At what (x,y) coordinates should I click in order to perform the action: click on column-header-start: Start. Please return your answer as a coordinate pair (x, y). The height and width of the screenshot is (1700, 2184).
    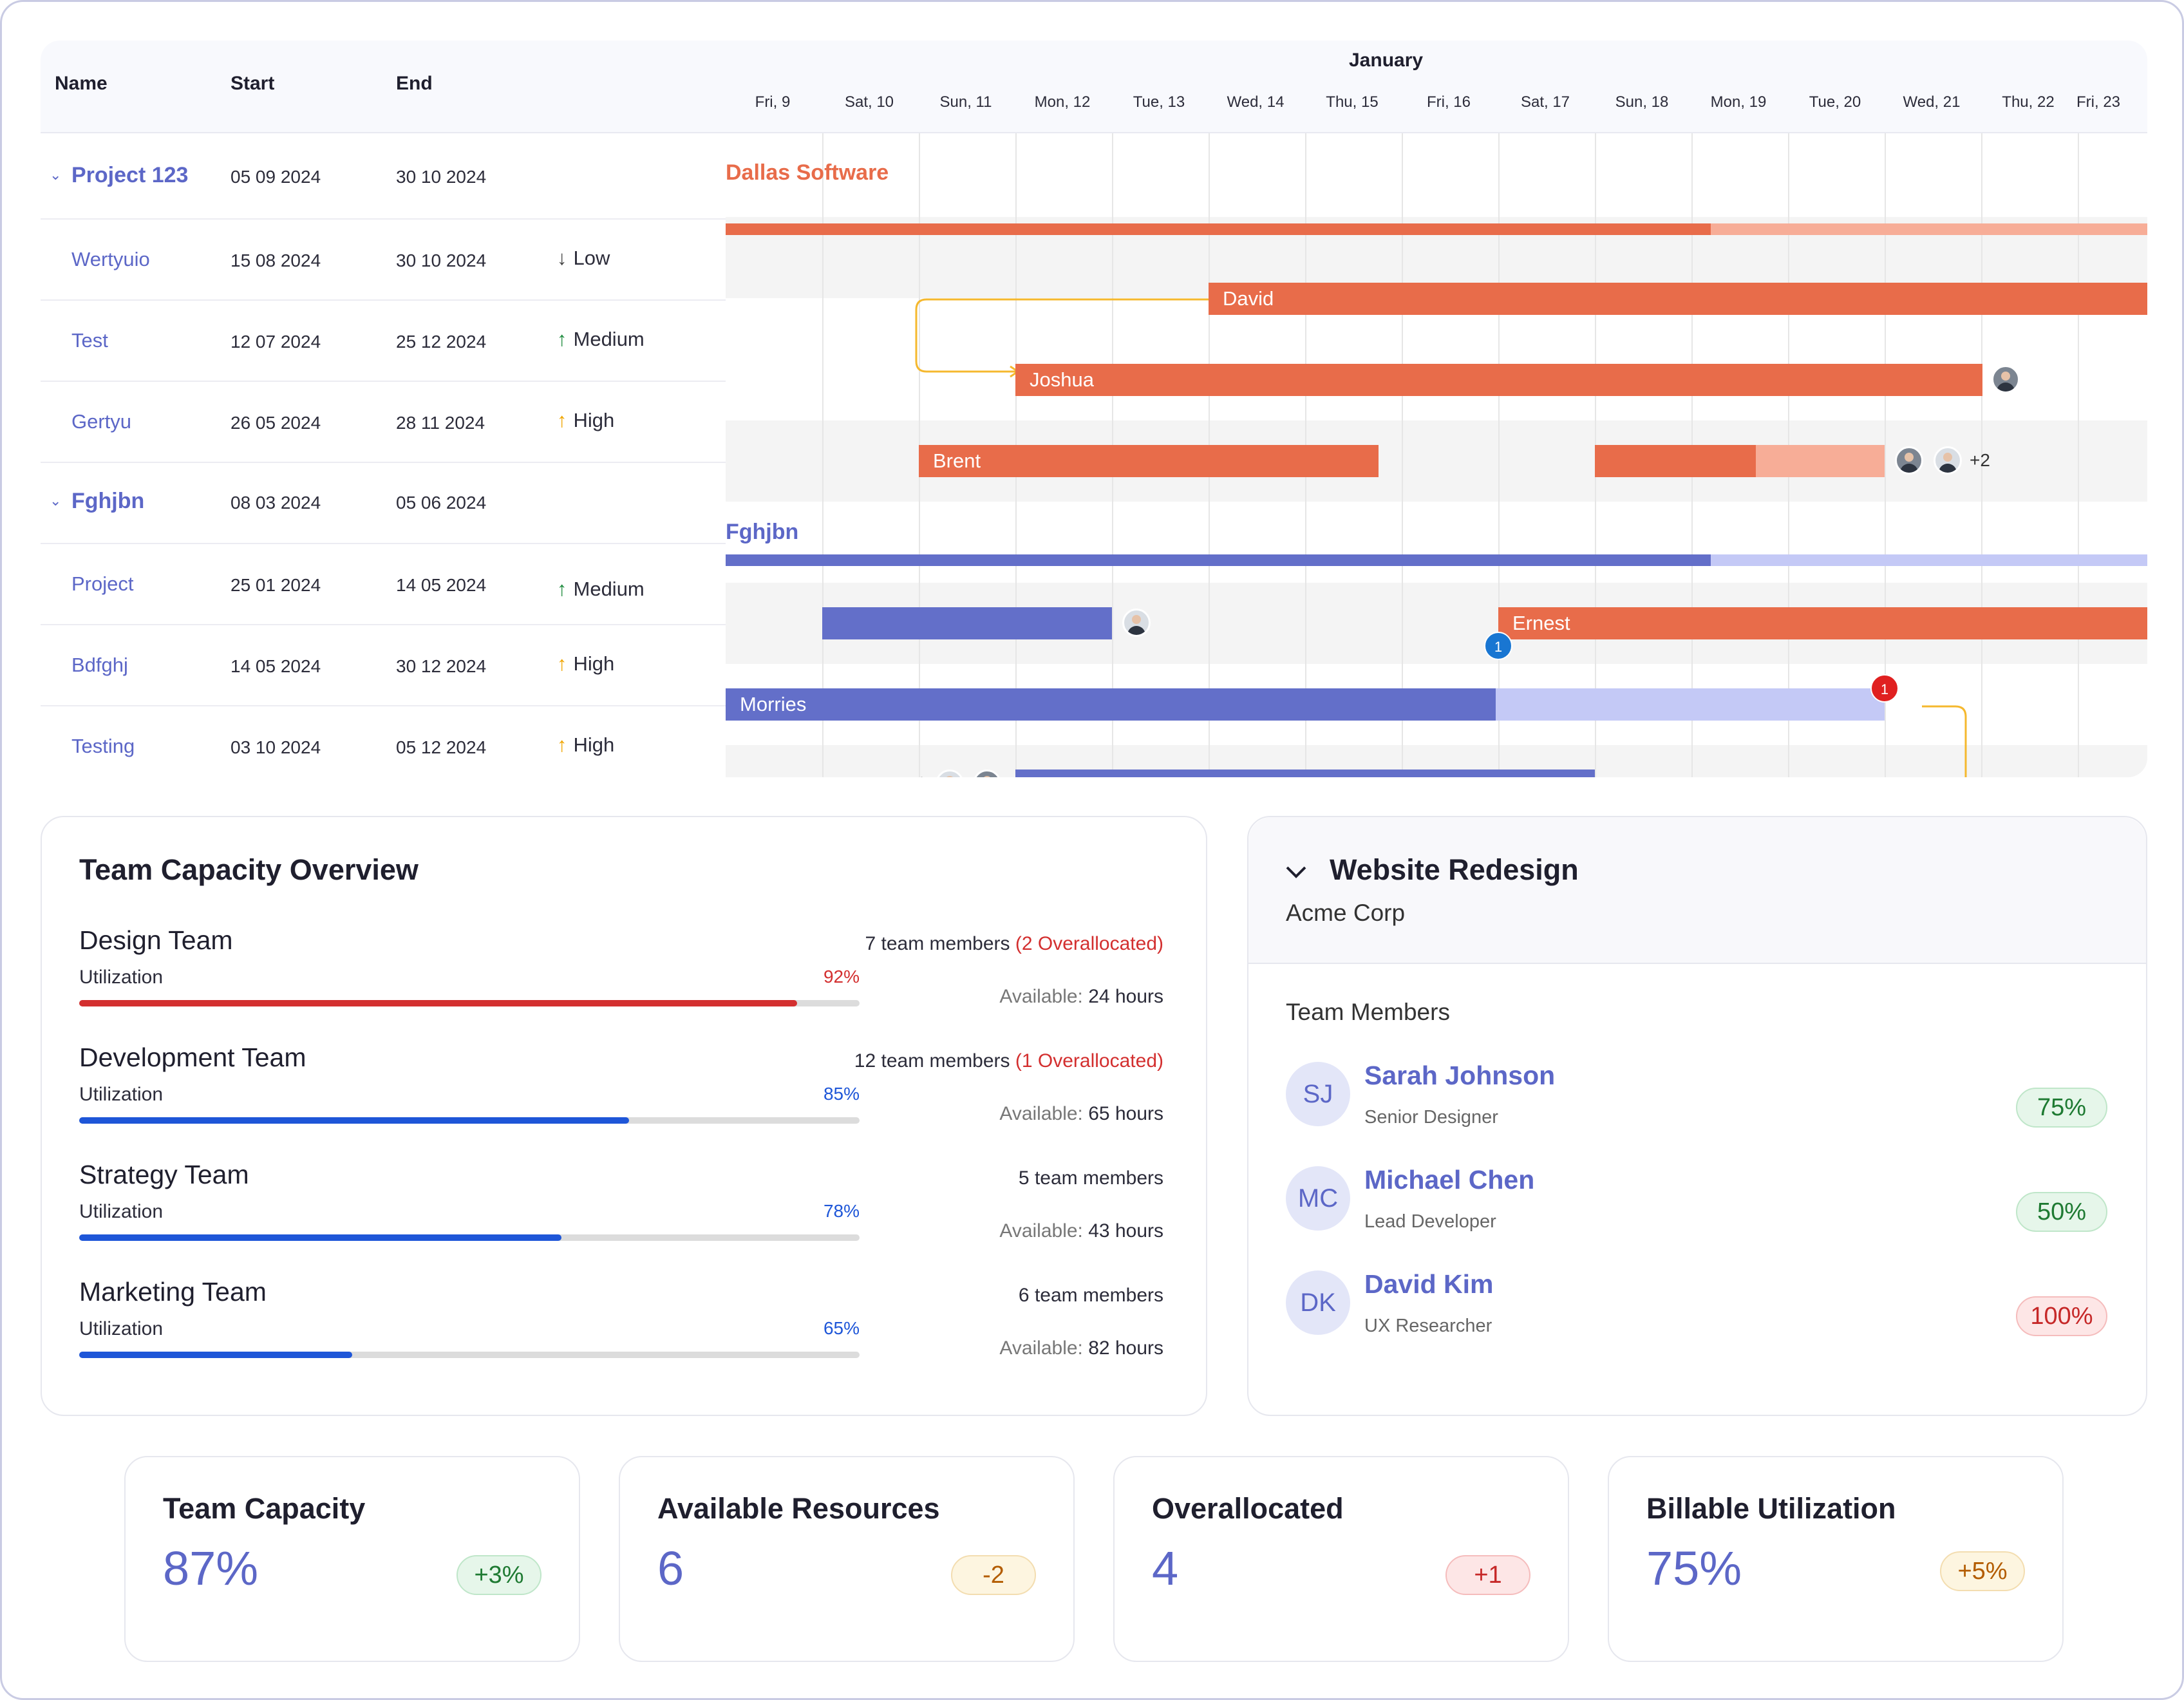
    Looking at the image, I should click on (253, 84).